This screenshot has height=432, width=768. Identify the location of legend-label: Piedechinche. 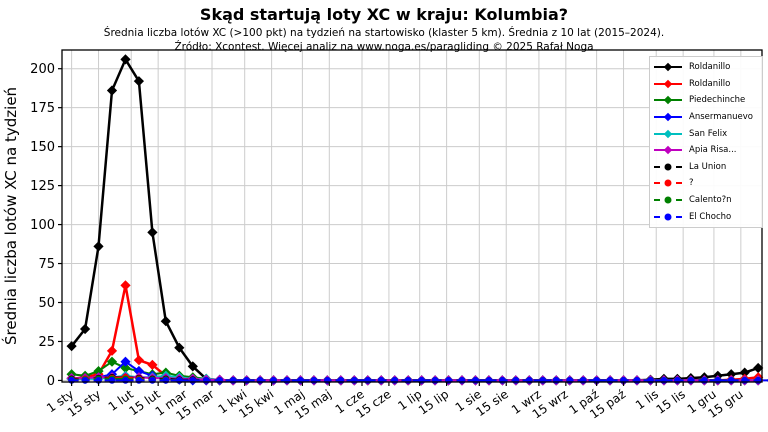
(717, 100).